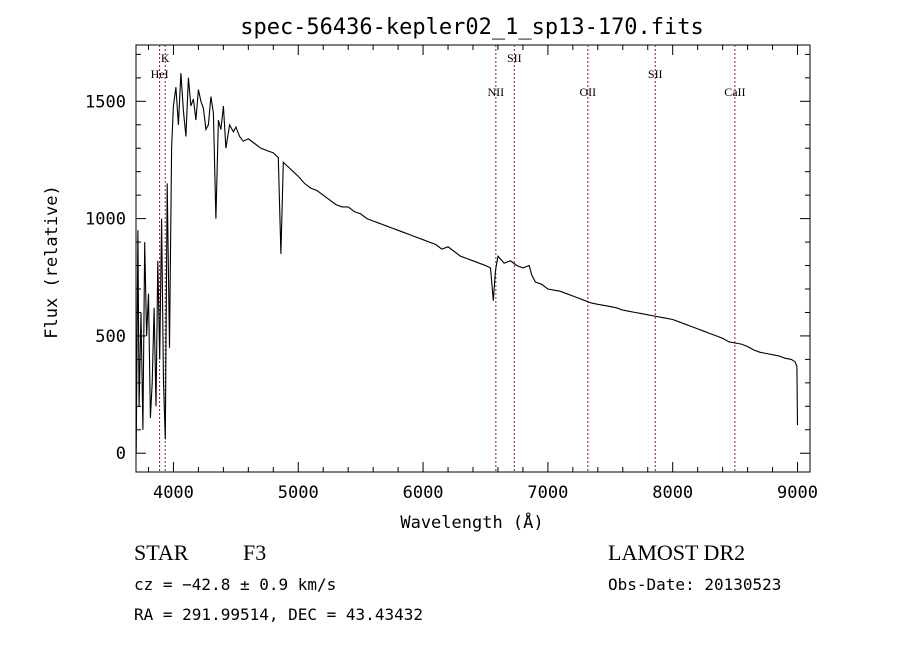 This screenshot has height=654, width=900. What do you see at coordinates (160, 74) in the screenshot?
I see `line-marker-label: HeI` at bounding box center [160, 74].